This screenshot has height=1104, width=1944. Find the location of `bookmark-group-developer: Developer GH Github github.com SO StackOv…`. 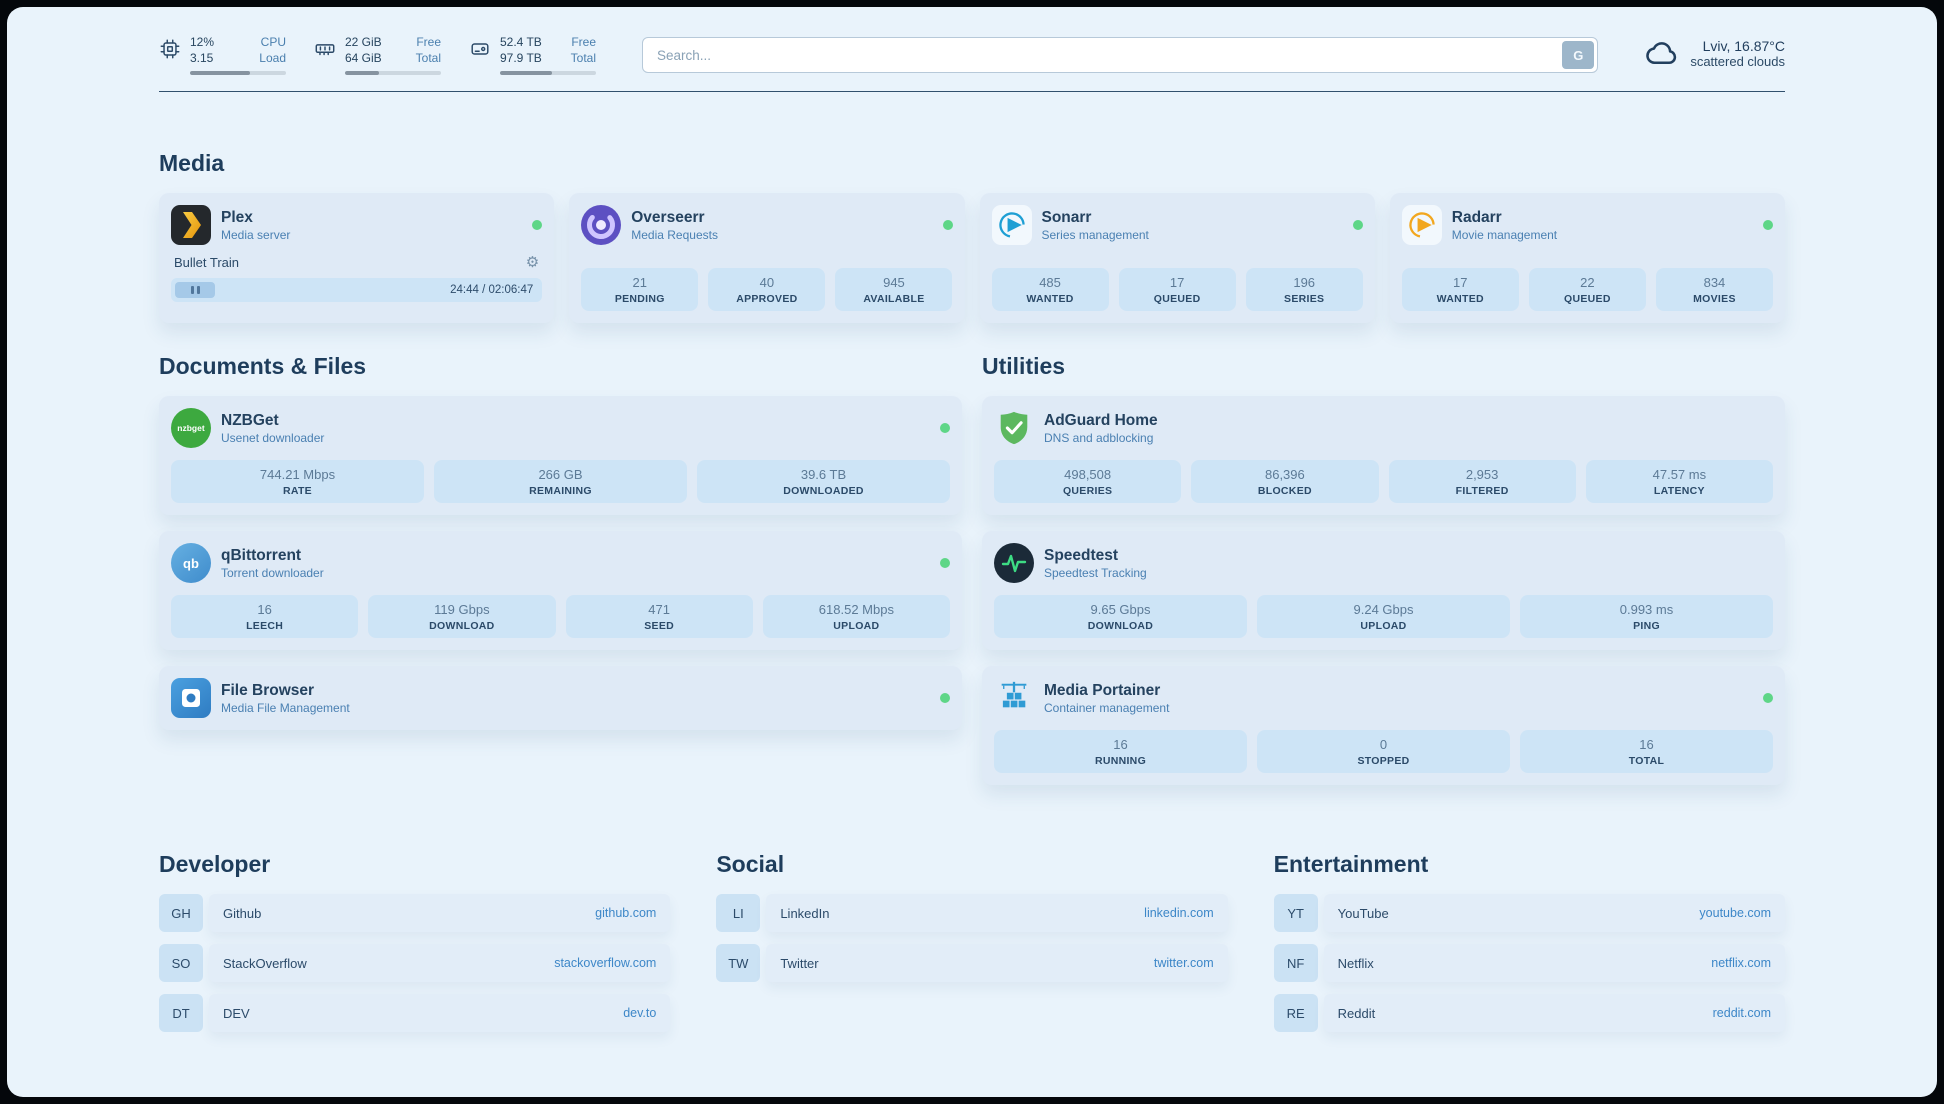

bookmark-group-developer: Developer GH Github github.com SO StackOv… is located at coordinates (415, 947).